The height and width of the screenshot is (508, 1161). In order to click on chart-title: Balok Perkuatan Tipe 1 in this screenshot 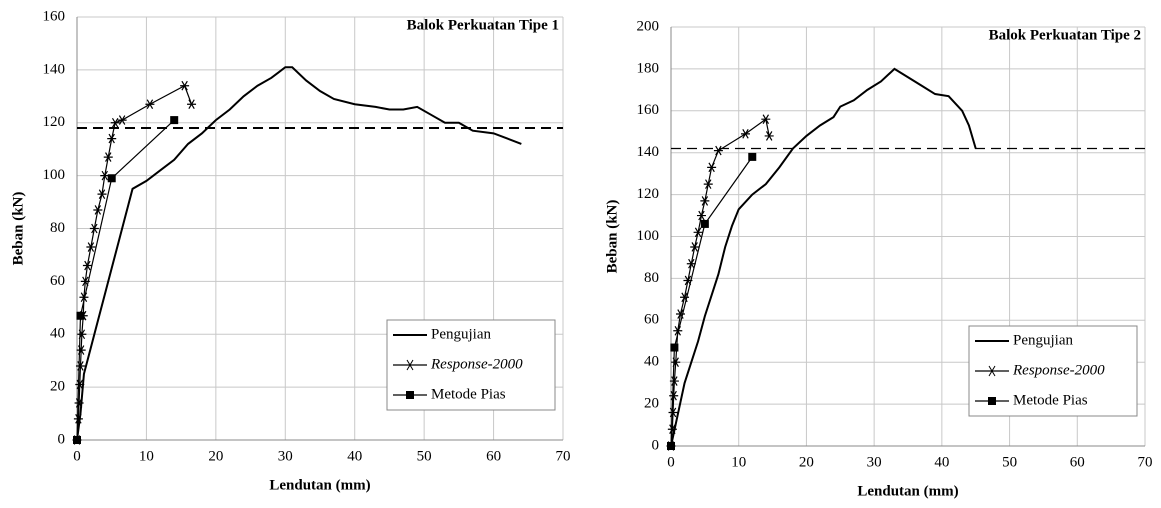, I will do `click(483, 25)`.